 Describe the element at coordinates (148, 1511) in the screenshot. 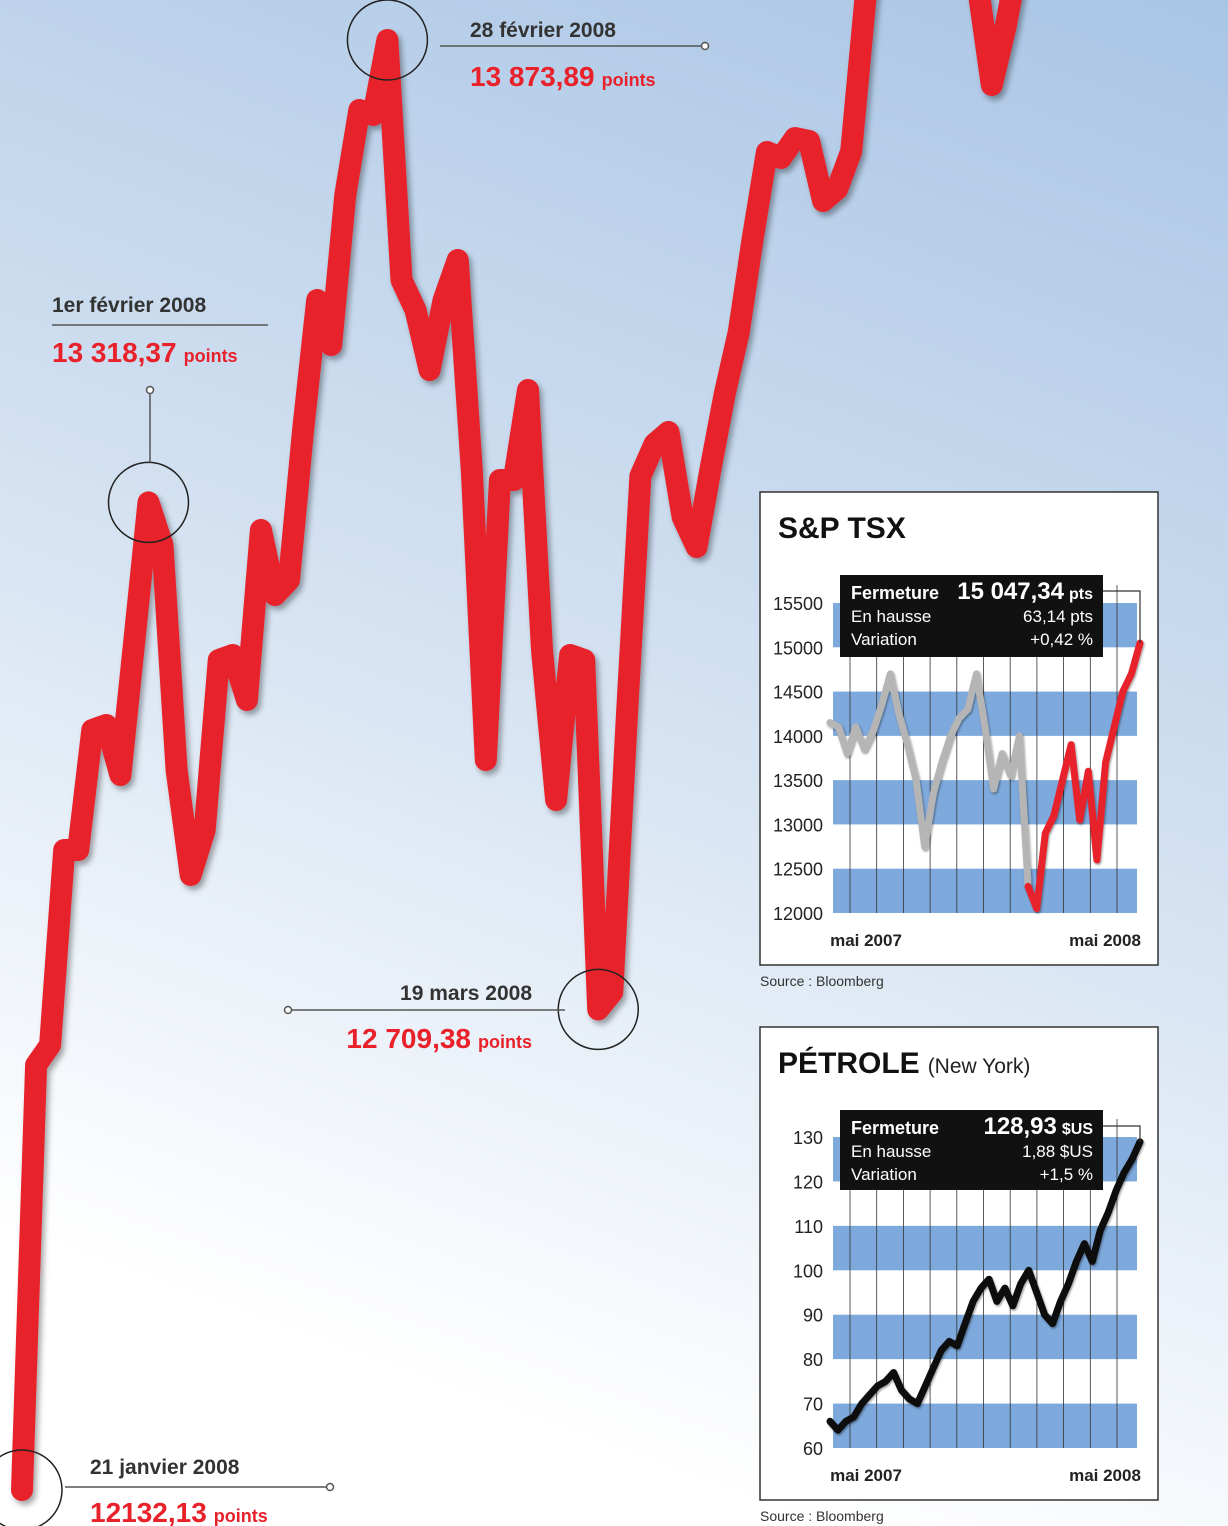

I see `annotation-value-number: 12132,13` at that location.